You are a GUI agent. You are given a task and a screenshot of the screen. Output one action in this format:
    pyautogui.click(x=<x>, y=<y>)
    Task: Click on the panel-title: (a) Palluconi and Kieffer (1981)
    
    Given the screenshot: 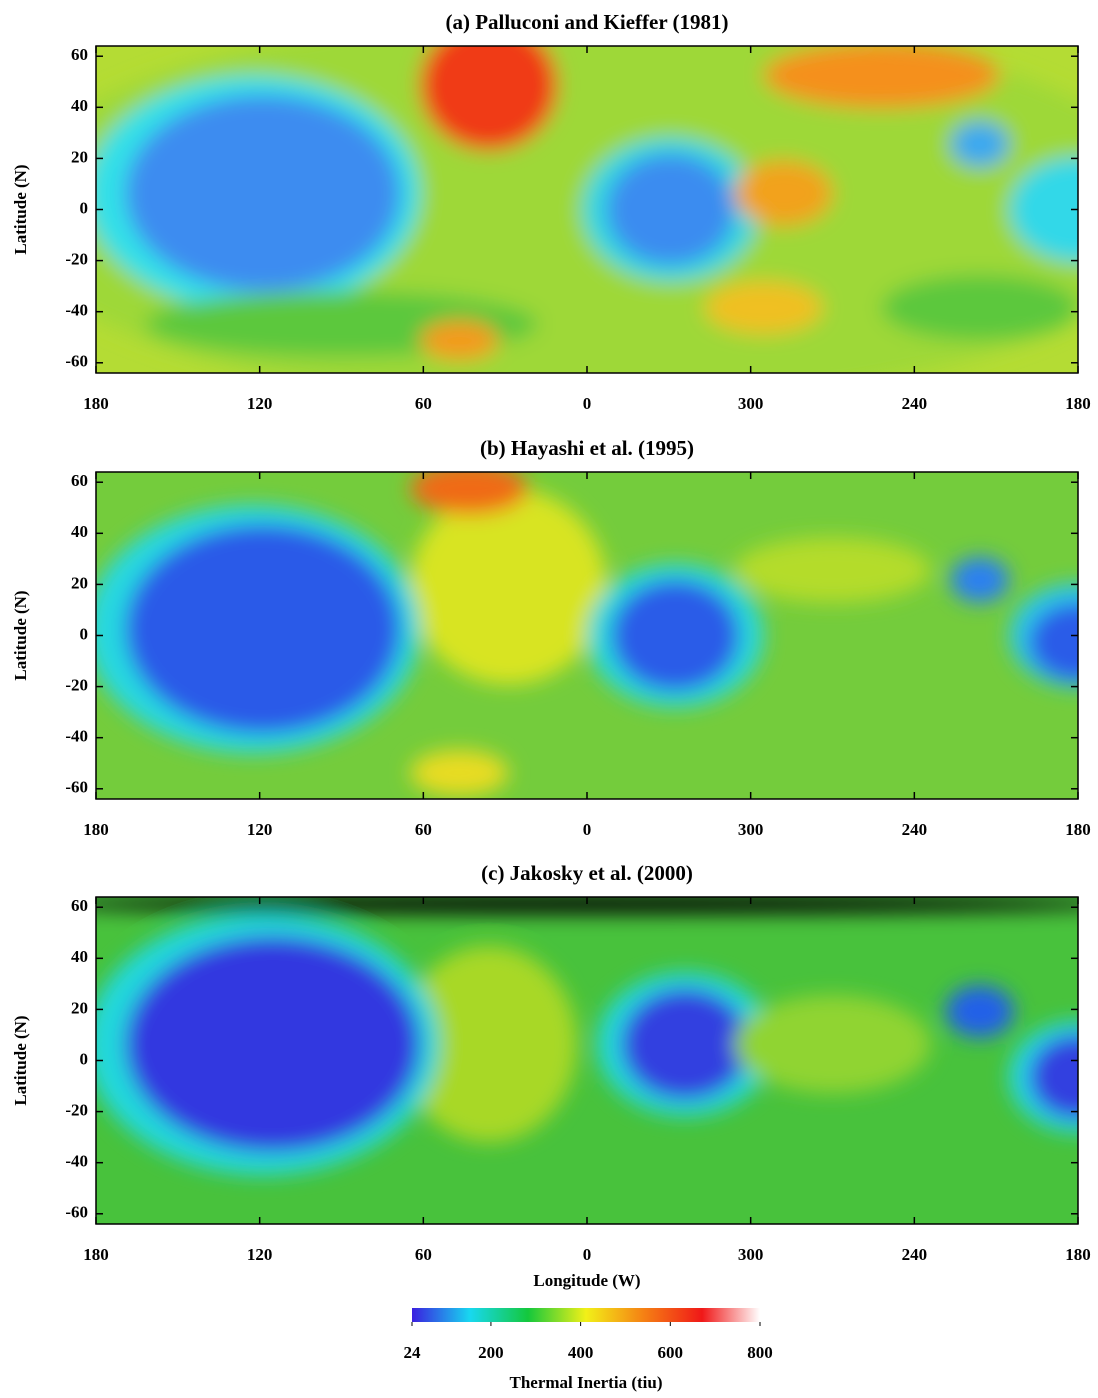 What is the action you would take?
    pyautogui.click(x=586, y=22)
    